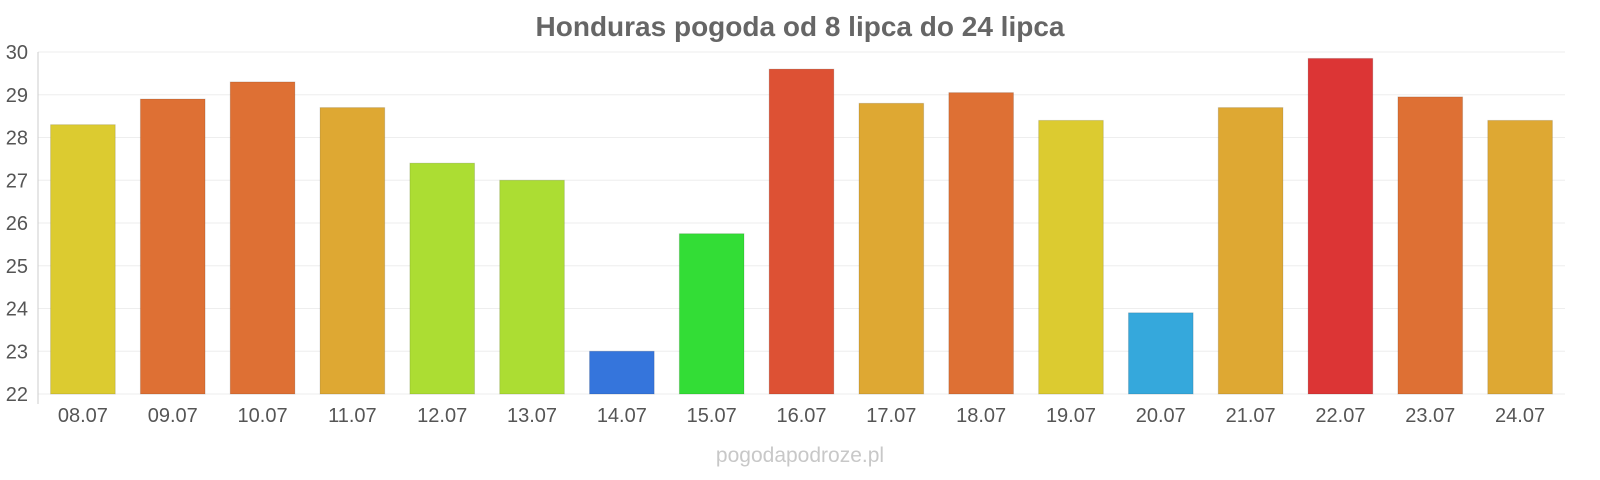  I want to click on y-tick-label: 27, so click(17, 181).